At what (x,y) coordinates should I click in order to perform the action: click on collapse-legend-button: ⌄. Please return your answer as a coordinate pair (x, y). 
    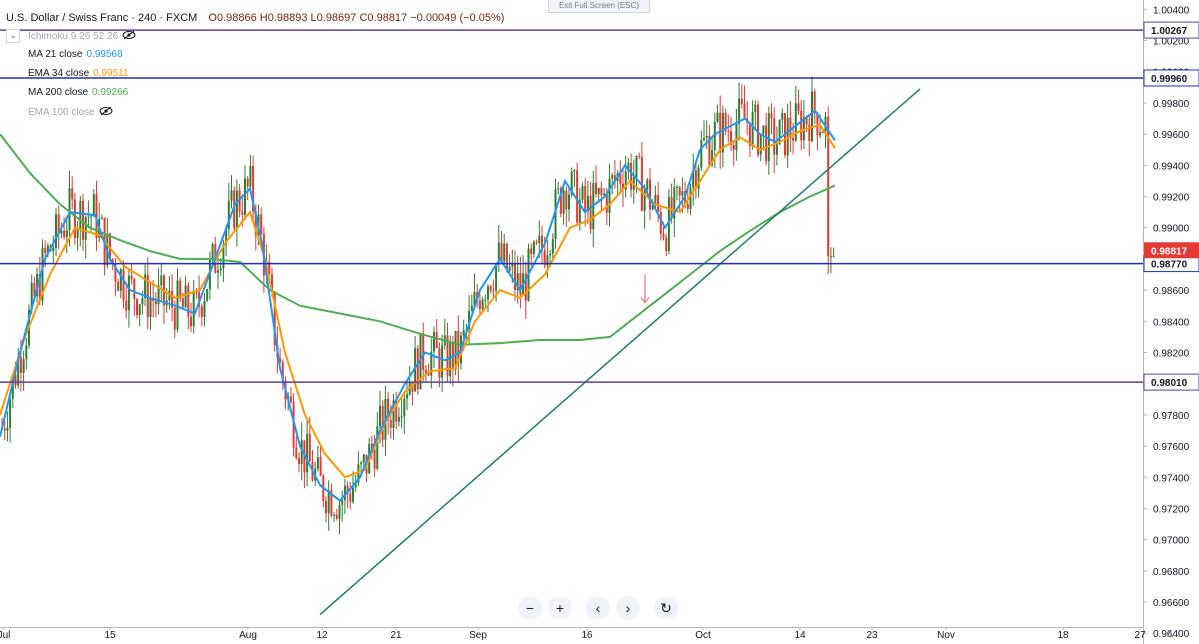
    Looking at the image, I should click on (13, 36).